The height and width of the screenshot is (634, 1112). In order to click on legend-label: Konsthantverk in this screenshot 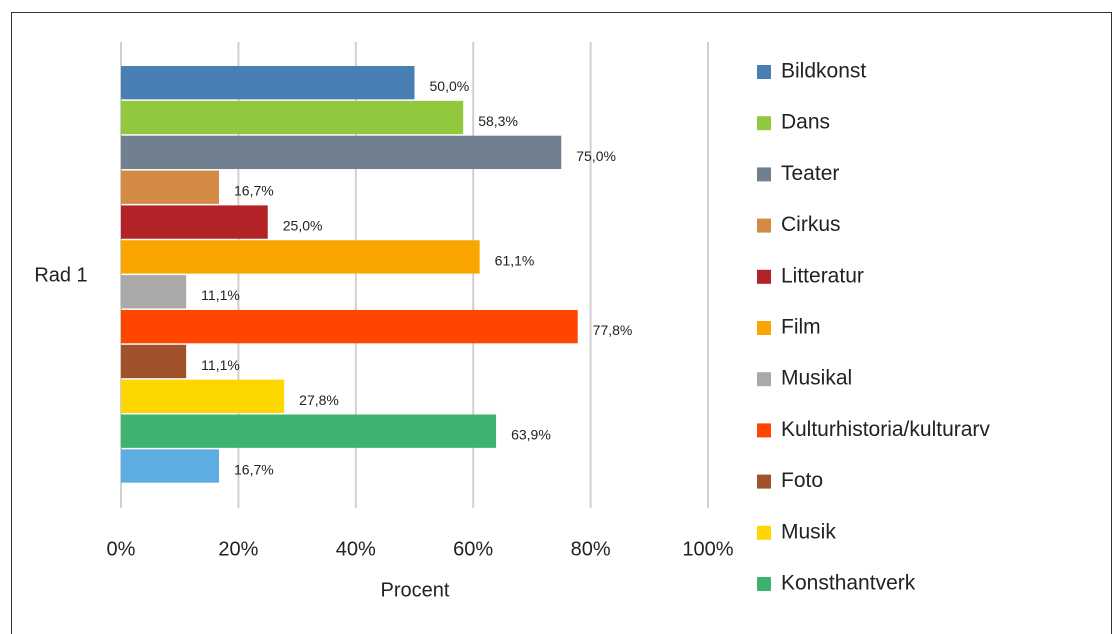, I will do `click(848, 583)`.